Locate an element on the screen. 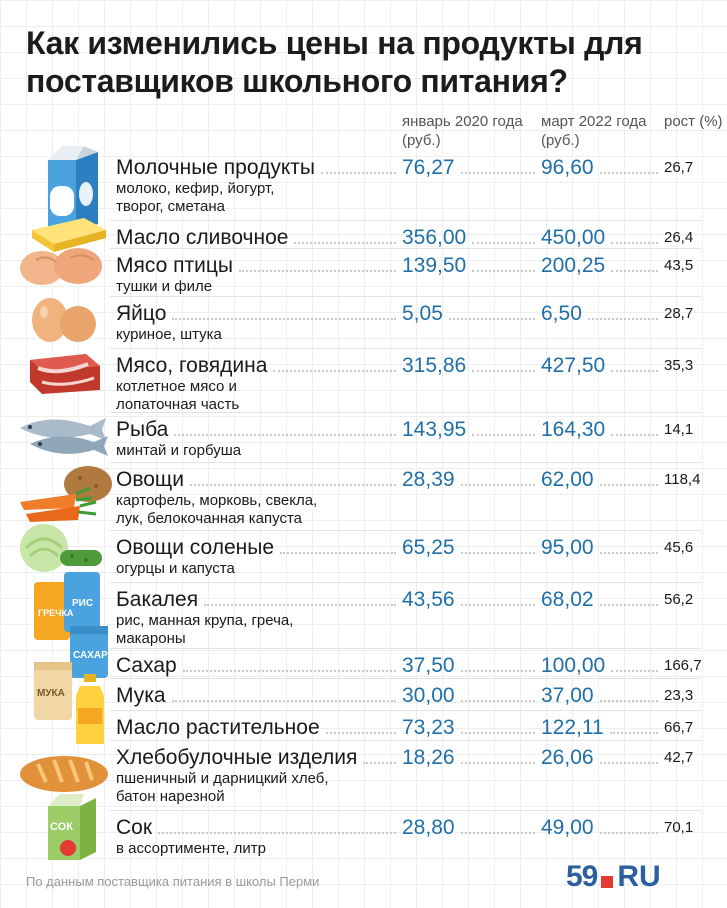 Image resolution: width=727 pixels, height=908 pixels. product-name: Сахар is located at coordinates (146, 665).